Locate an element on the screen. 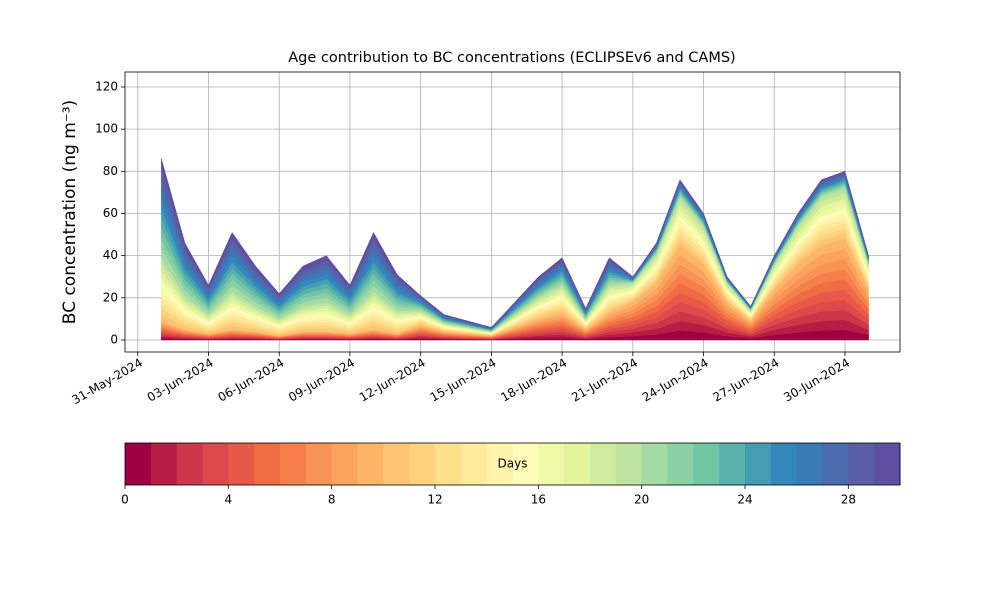  colorbar-frame is located at coordinates (512, 464).